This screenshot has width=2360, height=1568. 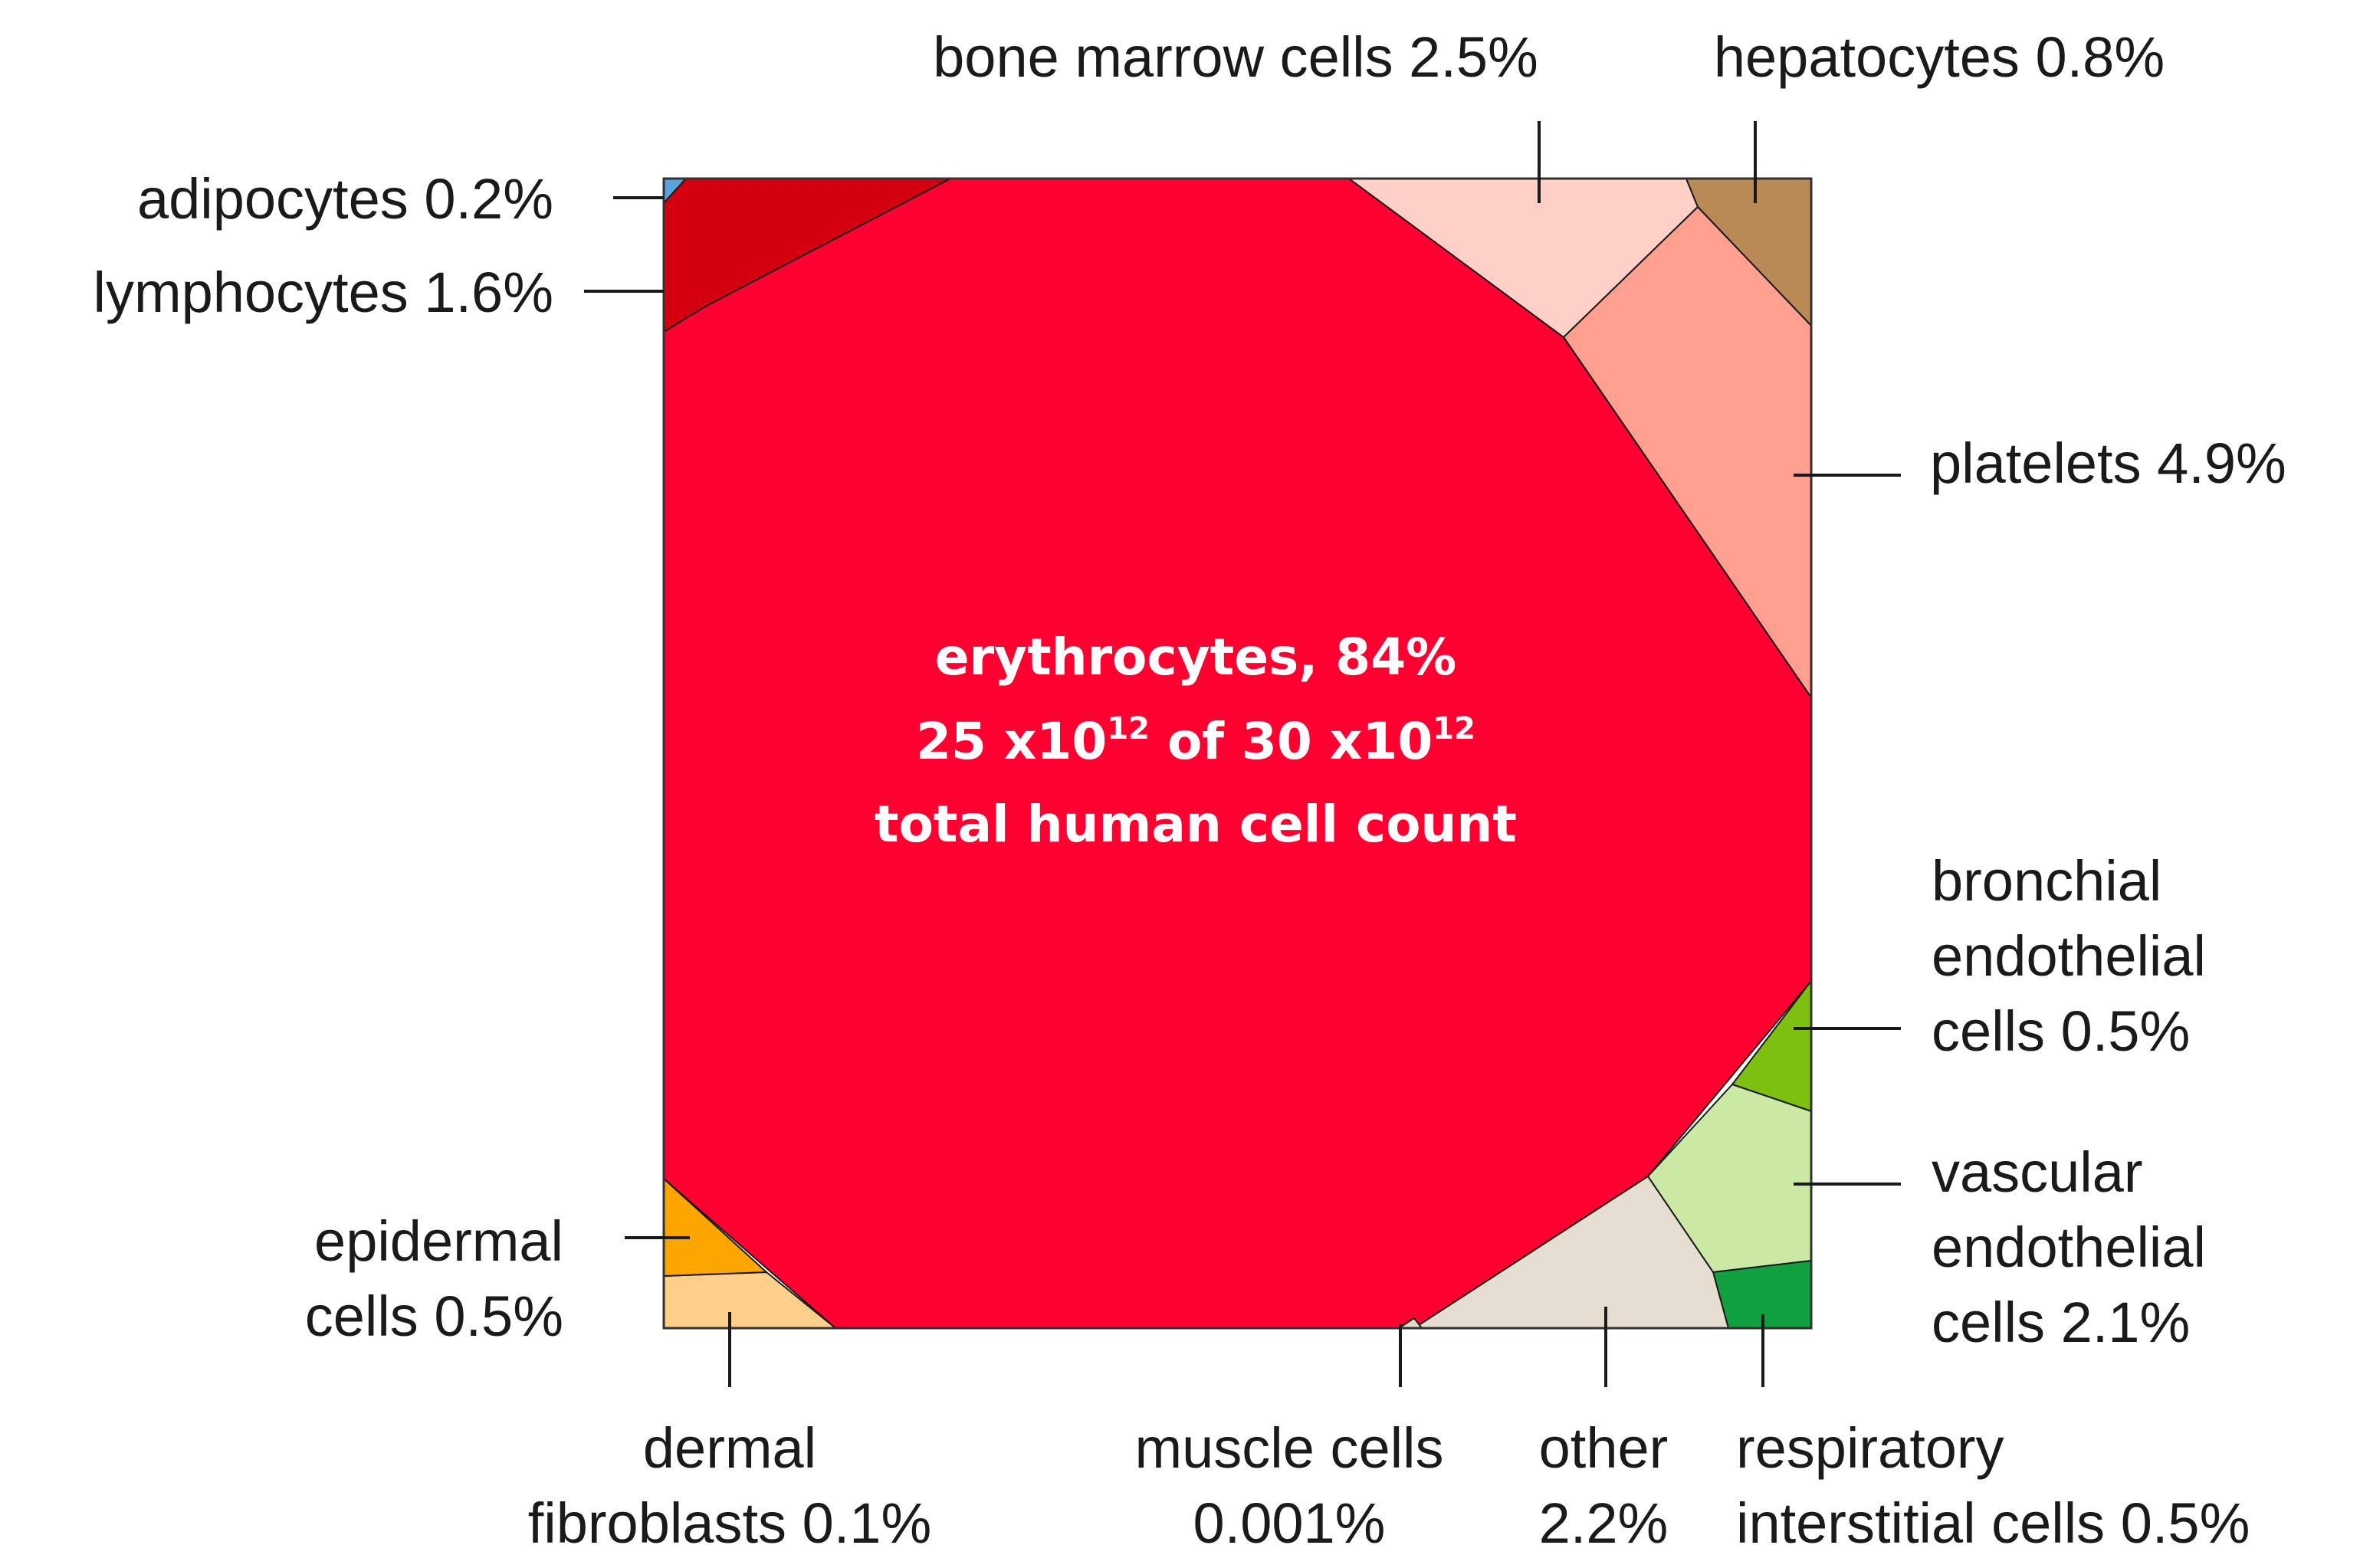 I want to click on erythrocyte-count-exponent: 12, so click(x=1128, y=728).